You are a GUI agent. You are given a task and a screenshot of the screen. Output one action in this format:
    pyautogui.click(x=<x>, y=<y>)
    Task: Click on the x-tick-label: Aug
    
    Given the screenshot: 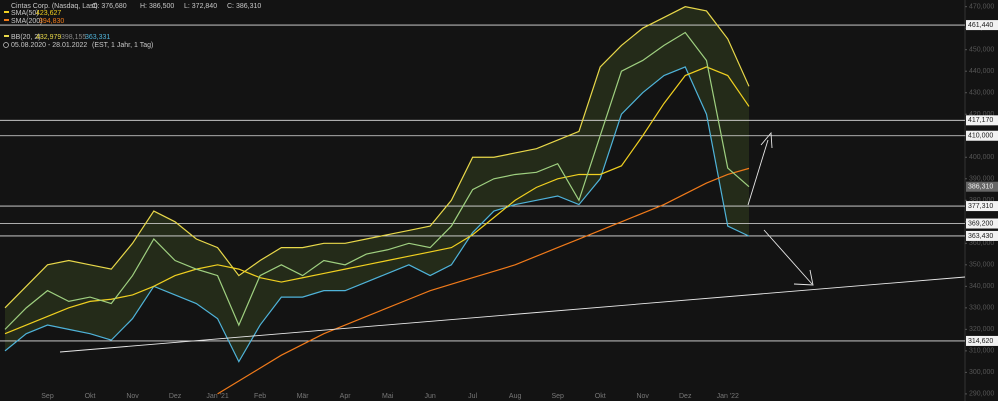 What is the action you would take?
    pyautogui.click(x=515, y=396)
    